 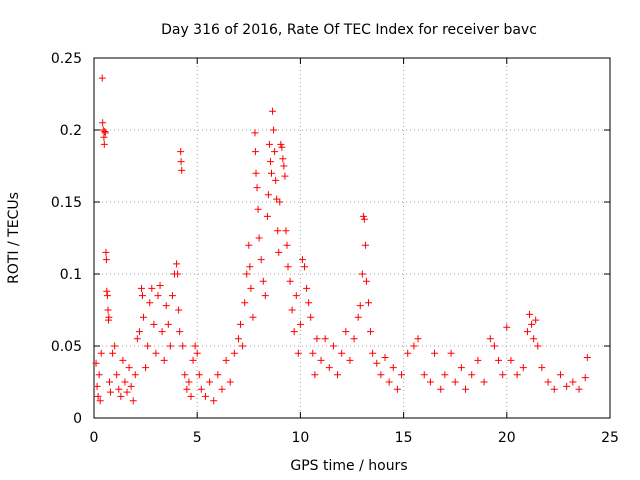 I want to click on y-tick-label: 0.1, so click(x=71, y=275).